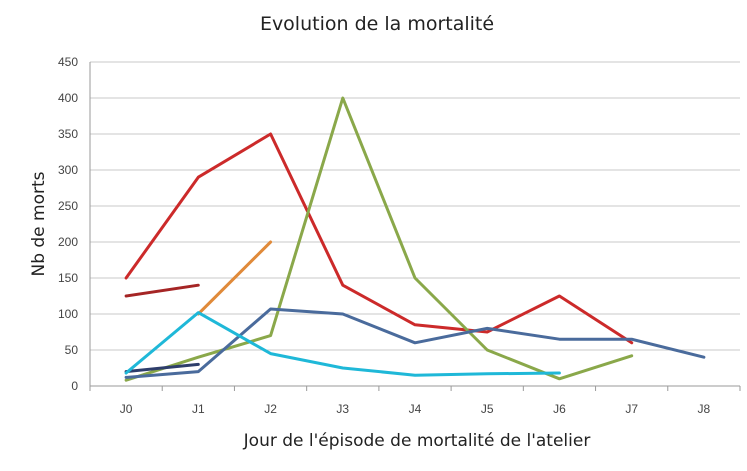 The height and width of the screenshot is (471, 747). Describe the element at coordinates (631, 409) in the screenshot. I see `x-tick-label: J7` at that location.